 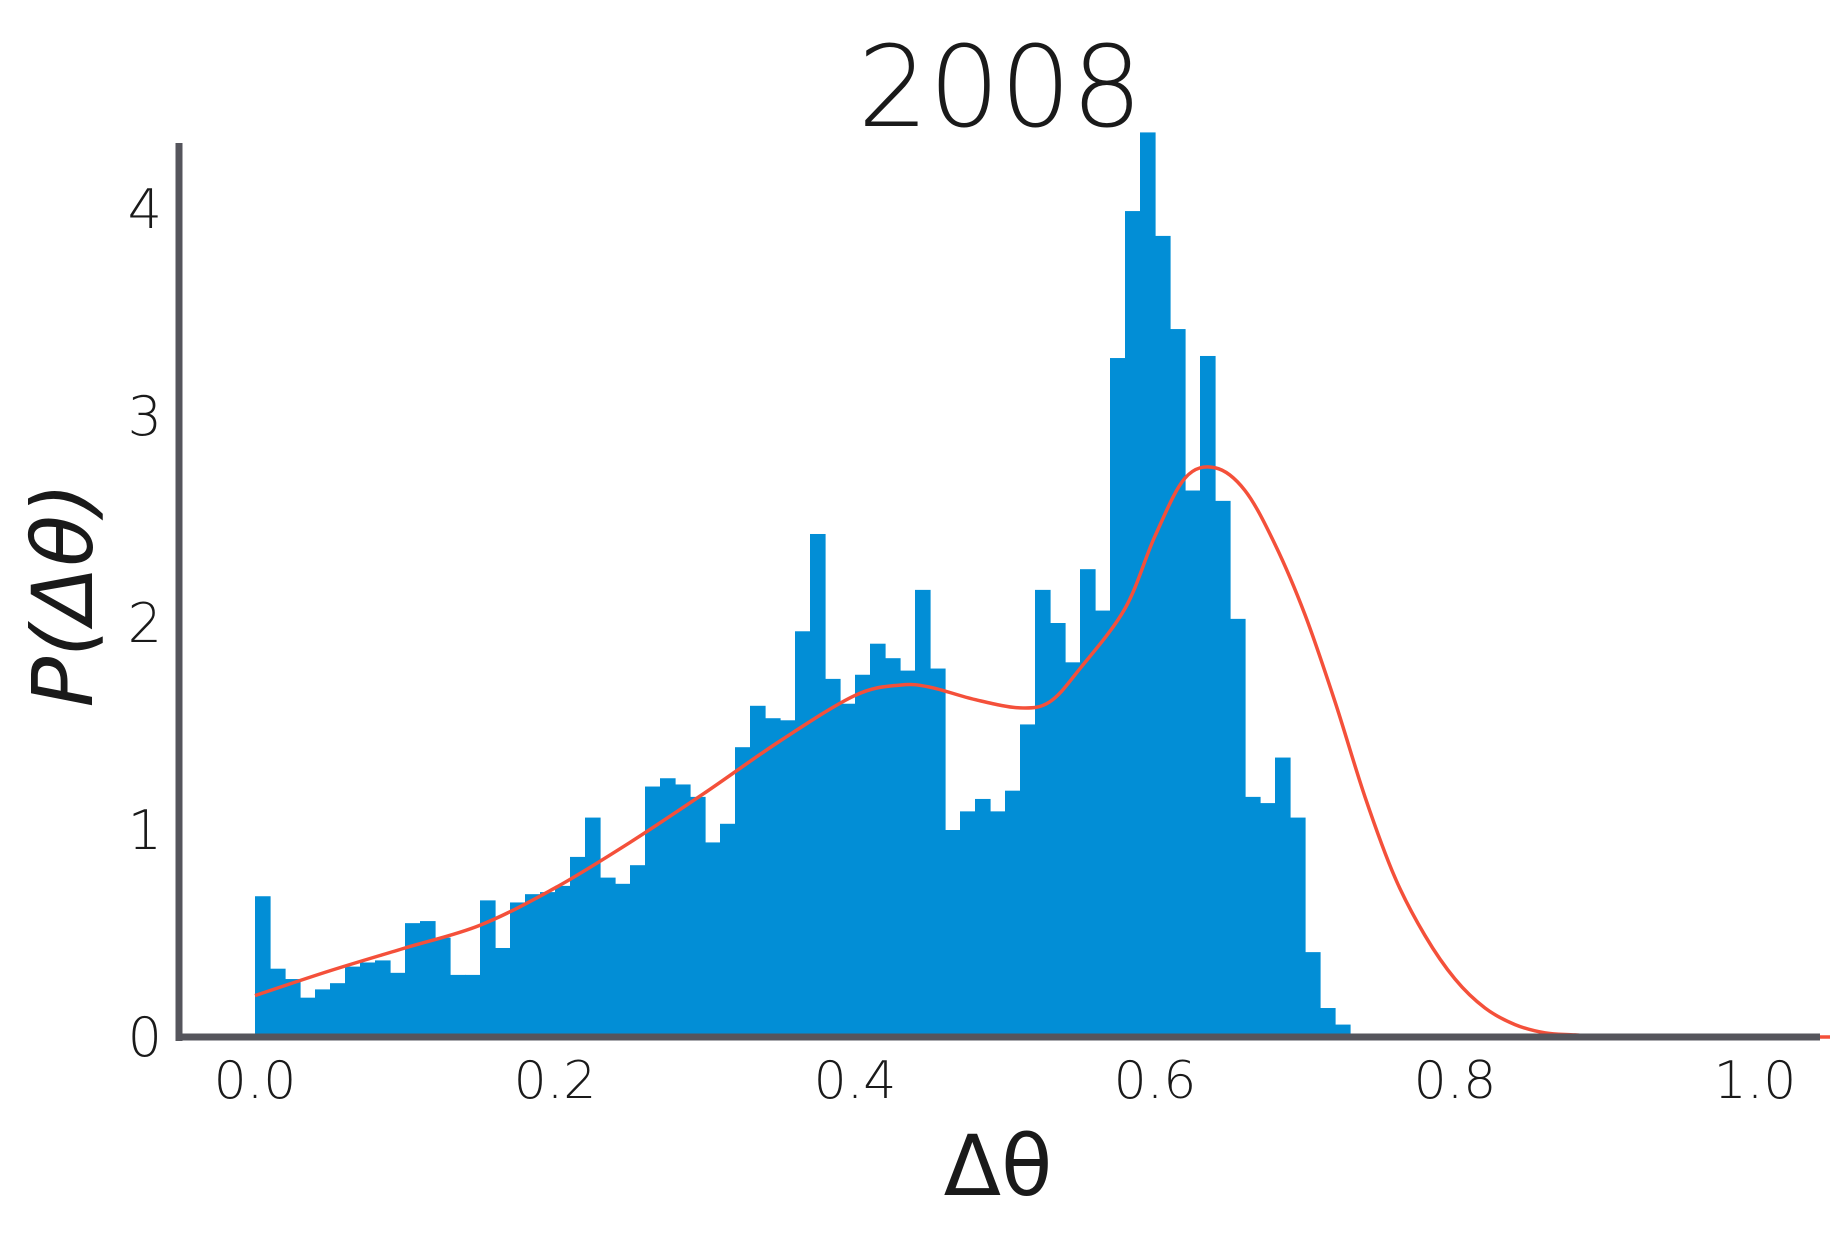 What do you see at coordinates (145, 209) in the screenshot?
I see `y-tick-label: 4` at bounding box center [145, 209].